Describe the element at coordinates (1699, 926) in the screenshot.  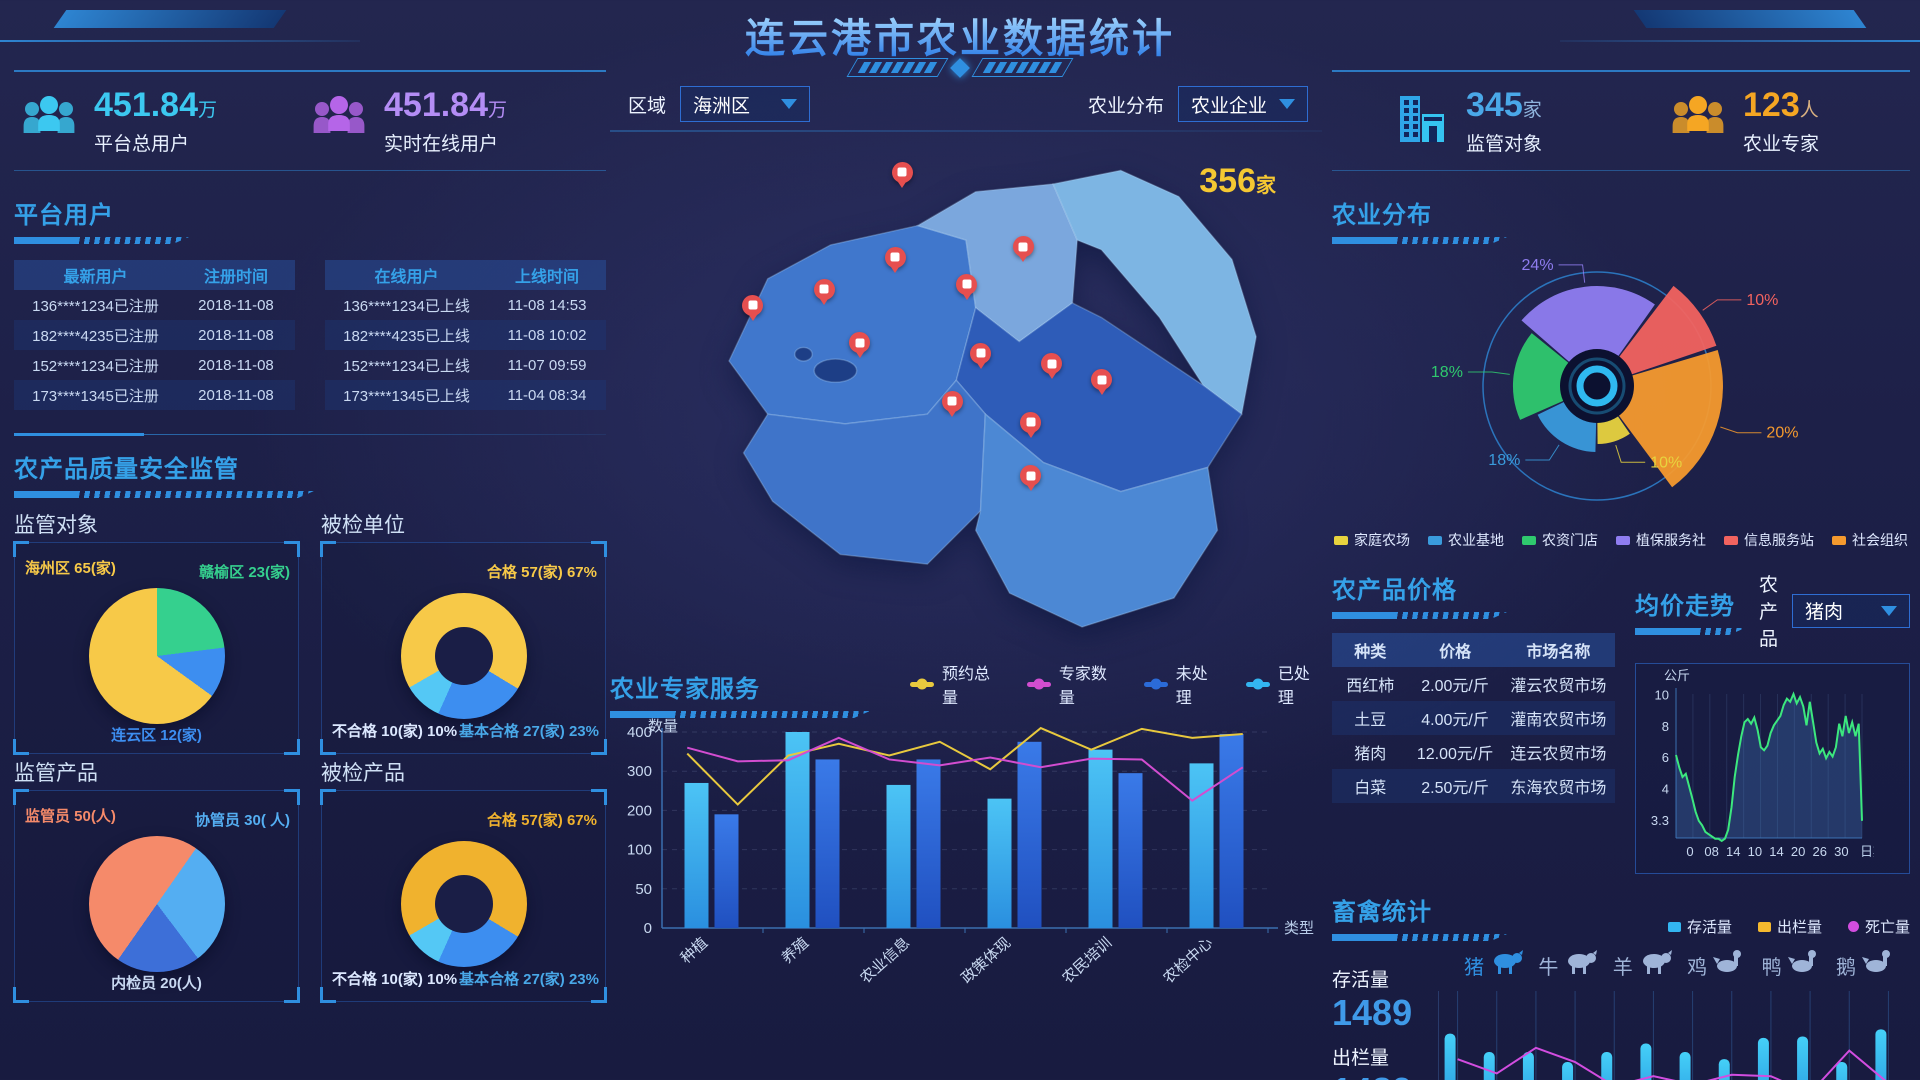
I see `legend-item: 存活量` at that location.